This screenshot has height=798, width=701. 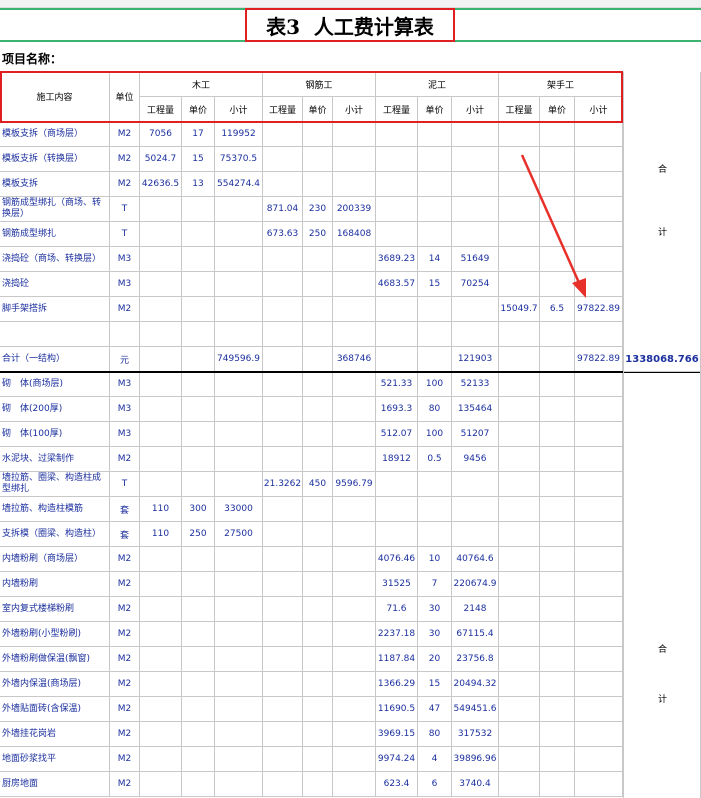 I want to click on header-sub: 单价, so click(x=318, y=109).